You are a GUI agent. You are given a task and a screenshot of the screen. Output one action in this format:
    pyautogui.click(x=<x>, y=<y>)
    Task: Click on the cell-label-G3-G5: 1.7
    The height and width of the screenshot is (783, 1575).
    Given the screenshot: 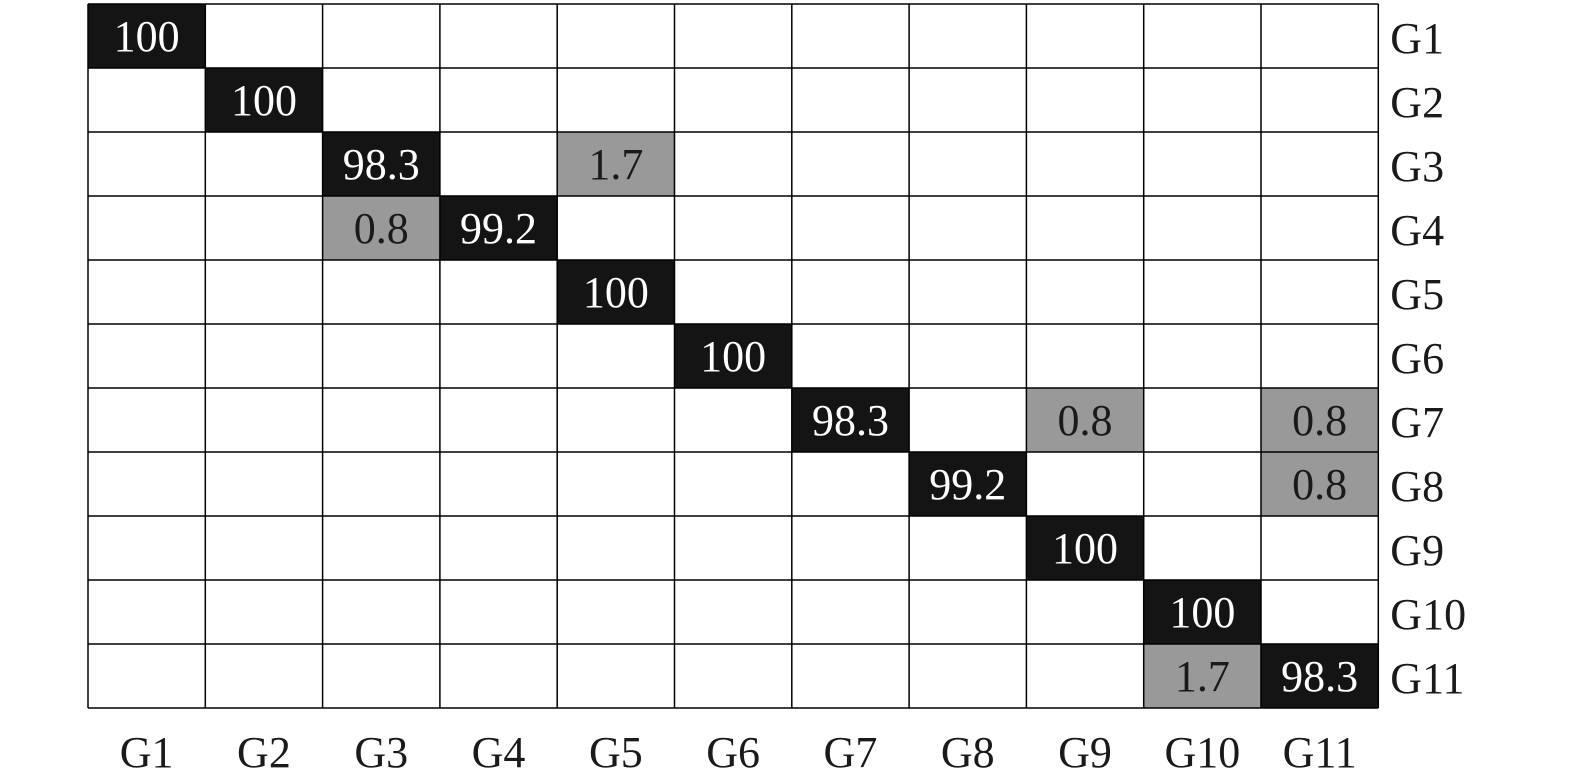 What is the action you would take?
    pyautogui.click(x=615, y=164)
    